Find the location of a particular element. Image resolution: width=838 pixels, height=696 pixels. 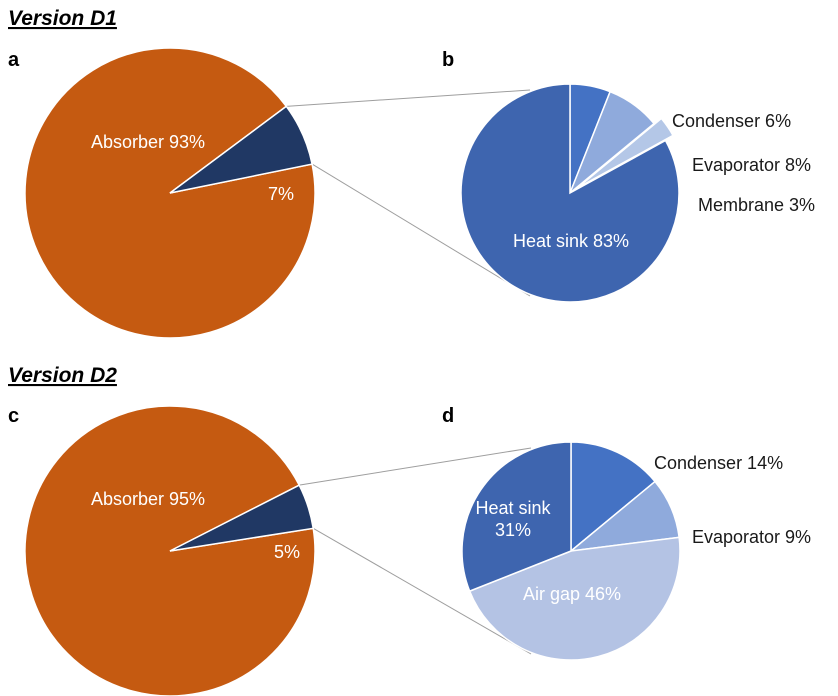

pie-a-label-1: 7% is located at coordinates (281, 194).